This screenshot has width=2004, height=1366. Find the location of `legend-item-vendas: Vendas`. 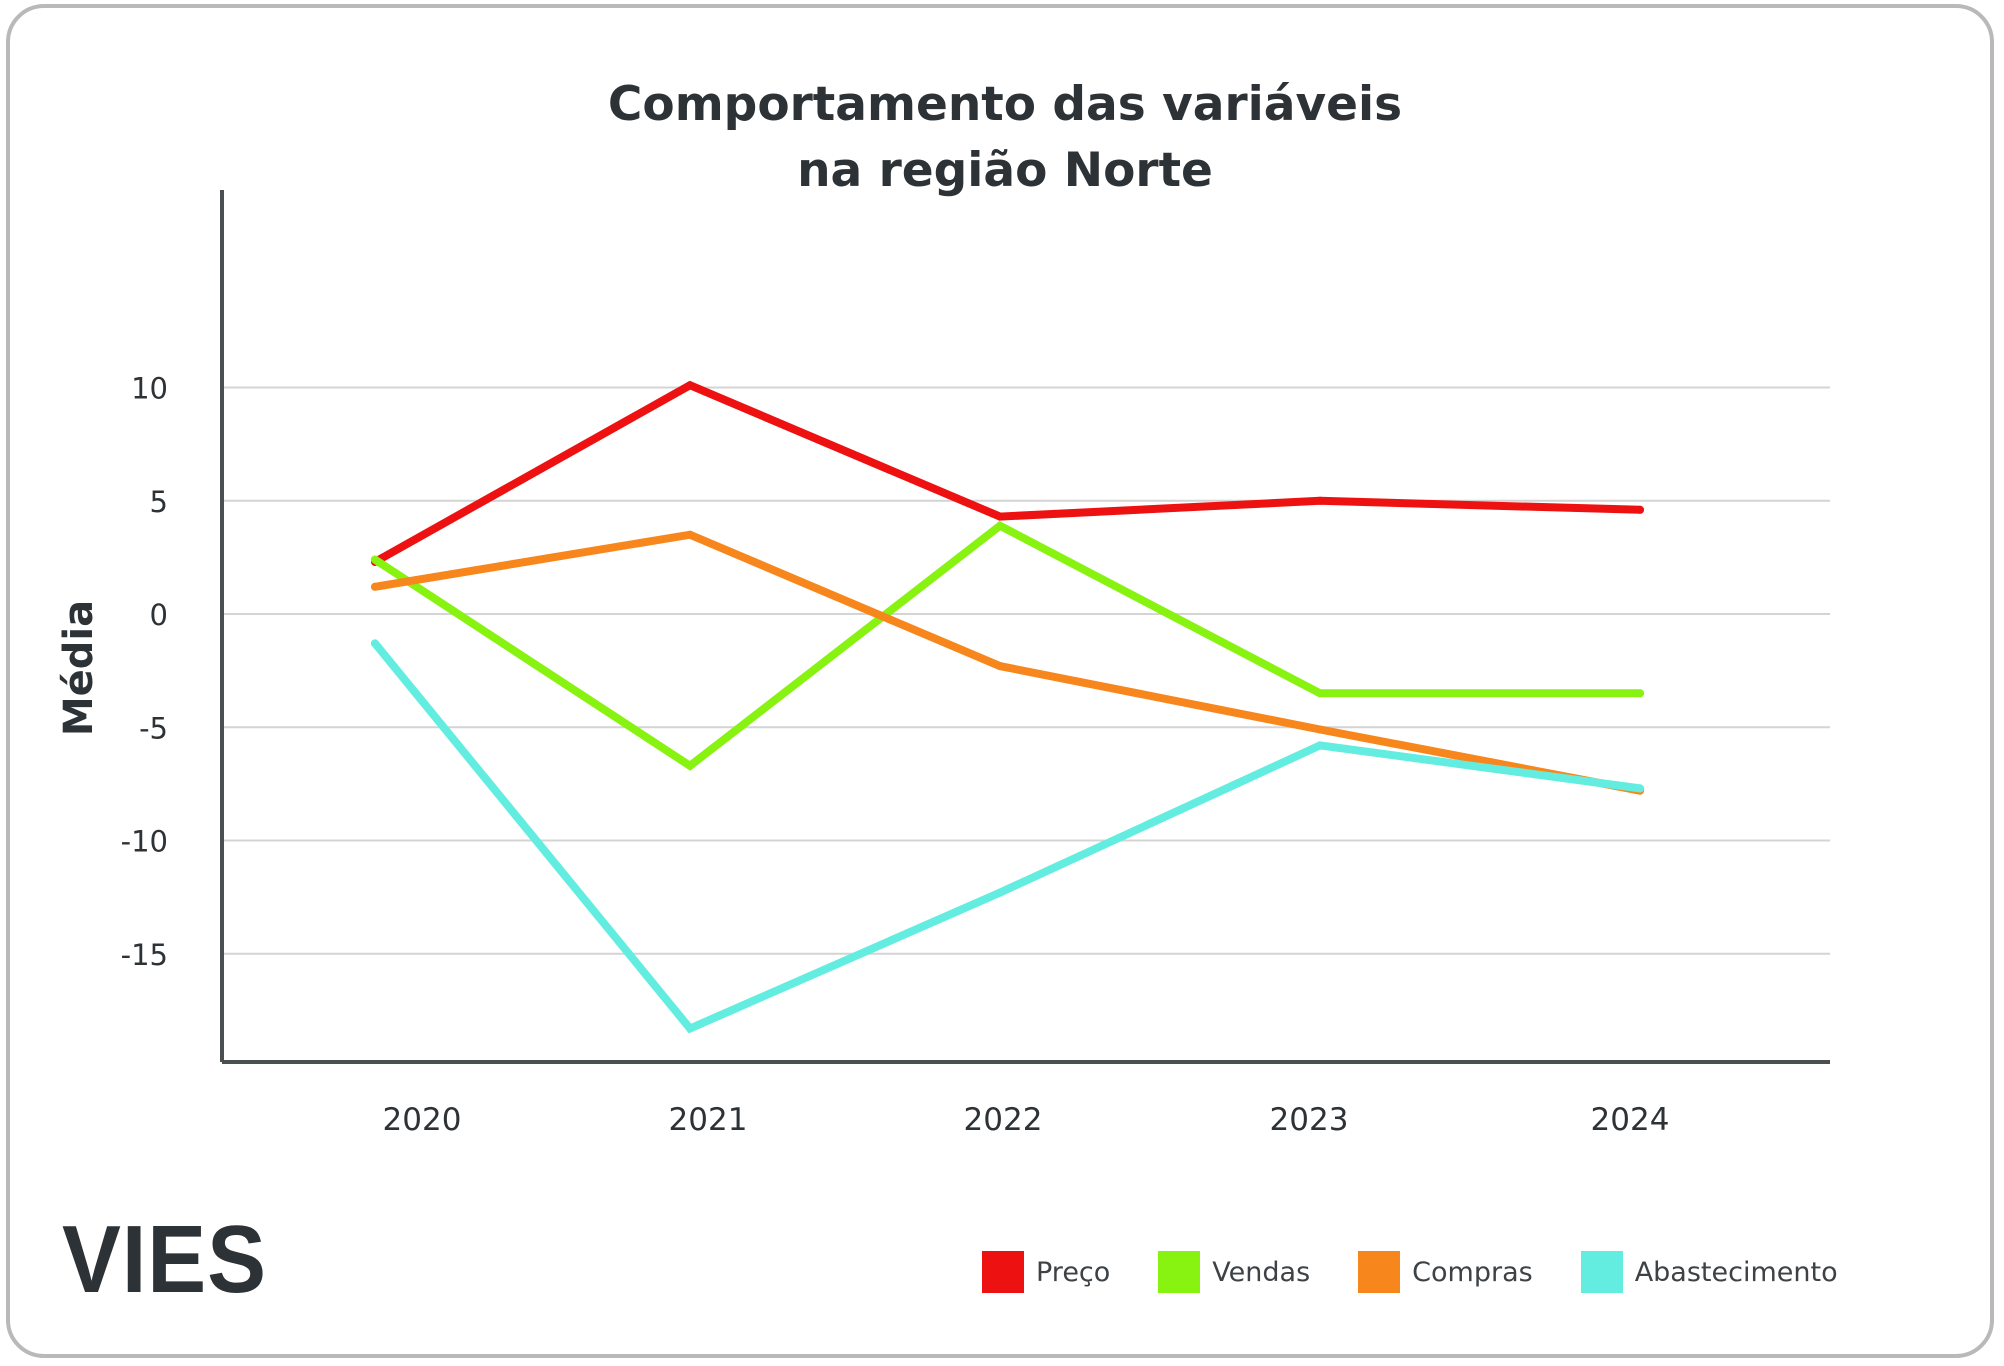

legend-item-vendas: Vendas is located at coordinates (1234, 1272).